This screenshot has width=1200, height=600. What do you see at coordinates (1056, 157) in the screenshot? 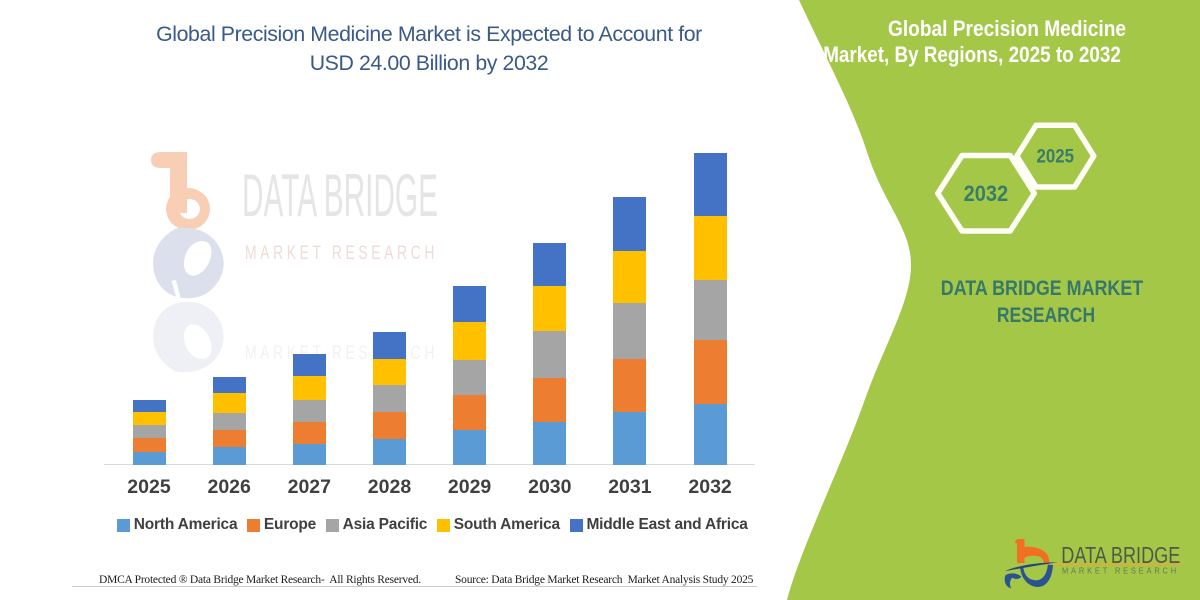
I see `svg-text: 2025` at bounding box center [1056, 157].